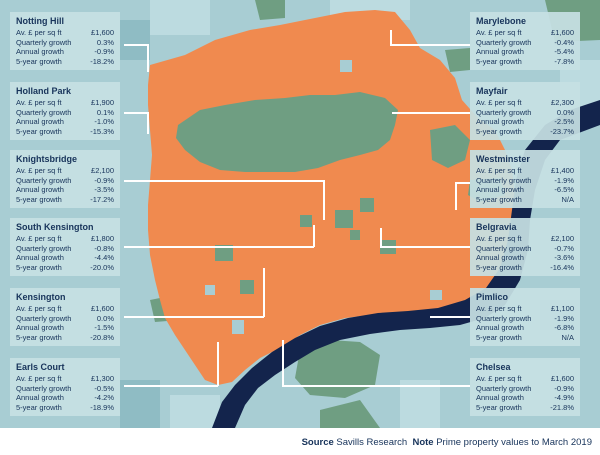 This screenshot has width=600, height=455. I want to click on quarterly-value: -0.5%, so click(104, 388).